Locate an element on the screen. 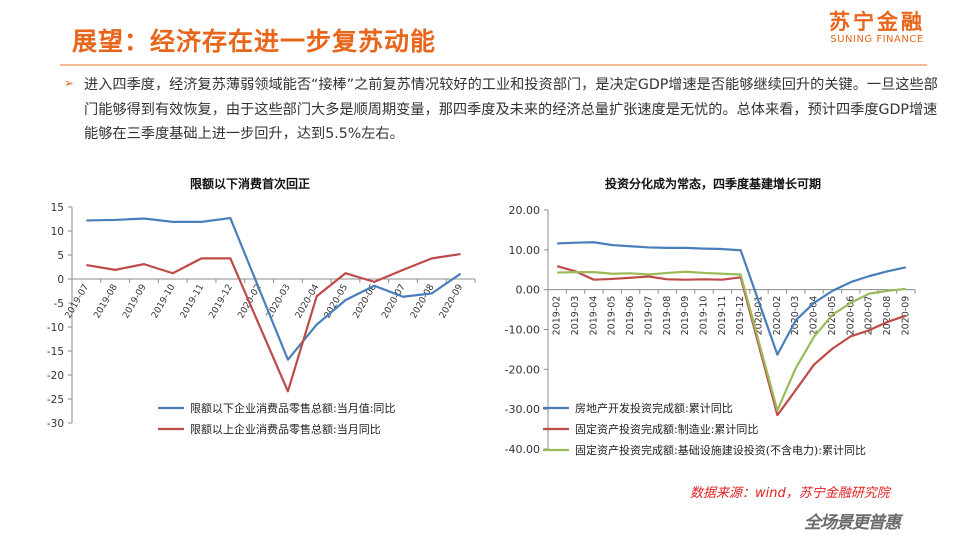 This screenshot has height=539, width=959. x-tick-label: 2020-01 is located at coordinates (759, 316).